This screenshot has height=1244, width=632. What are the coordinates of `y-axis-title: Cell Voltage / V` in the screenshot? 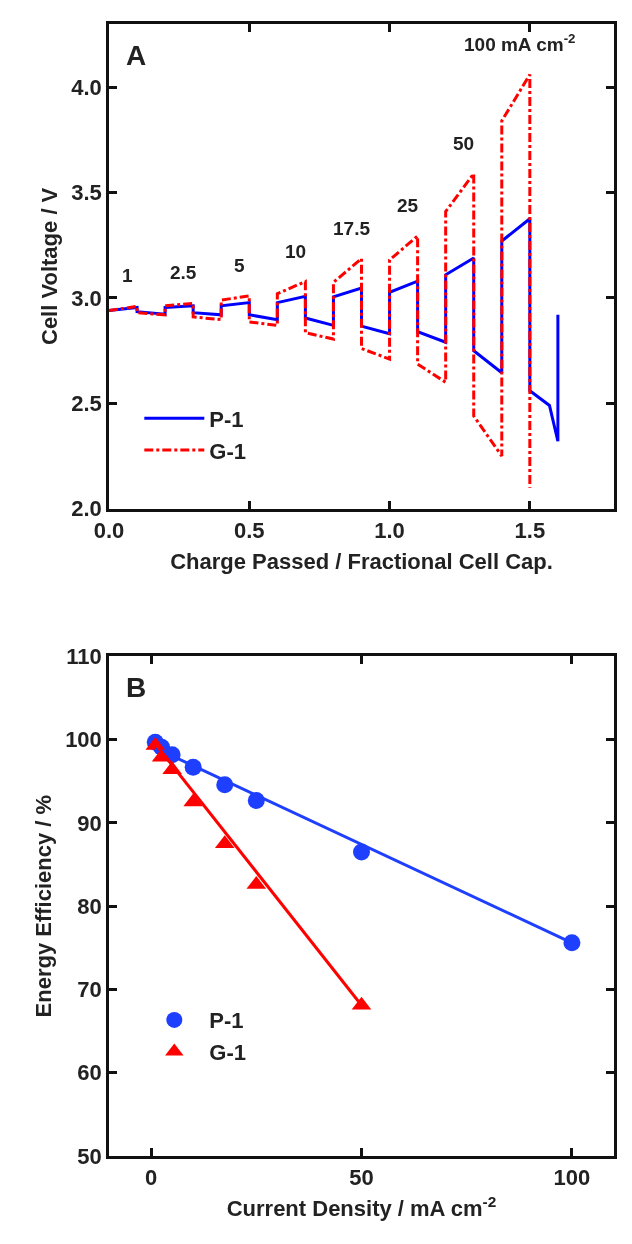 It's located at (50, 266).